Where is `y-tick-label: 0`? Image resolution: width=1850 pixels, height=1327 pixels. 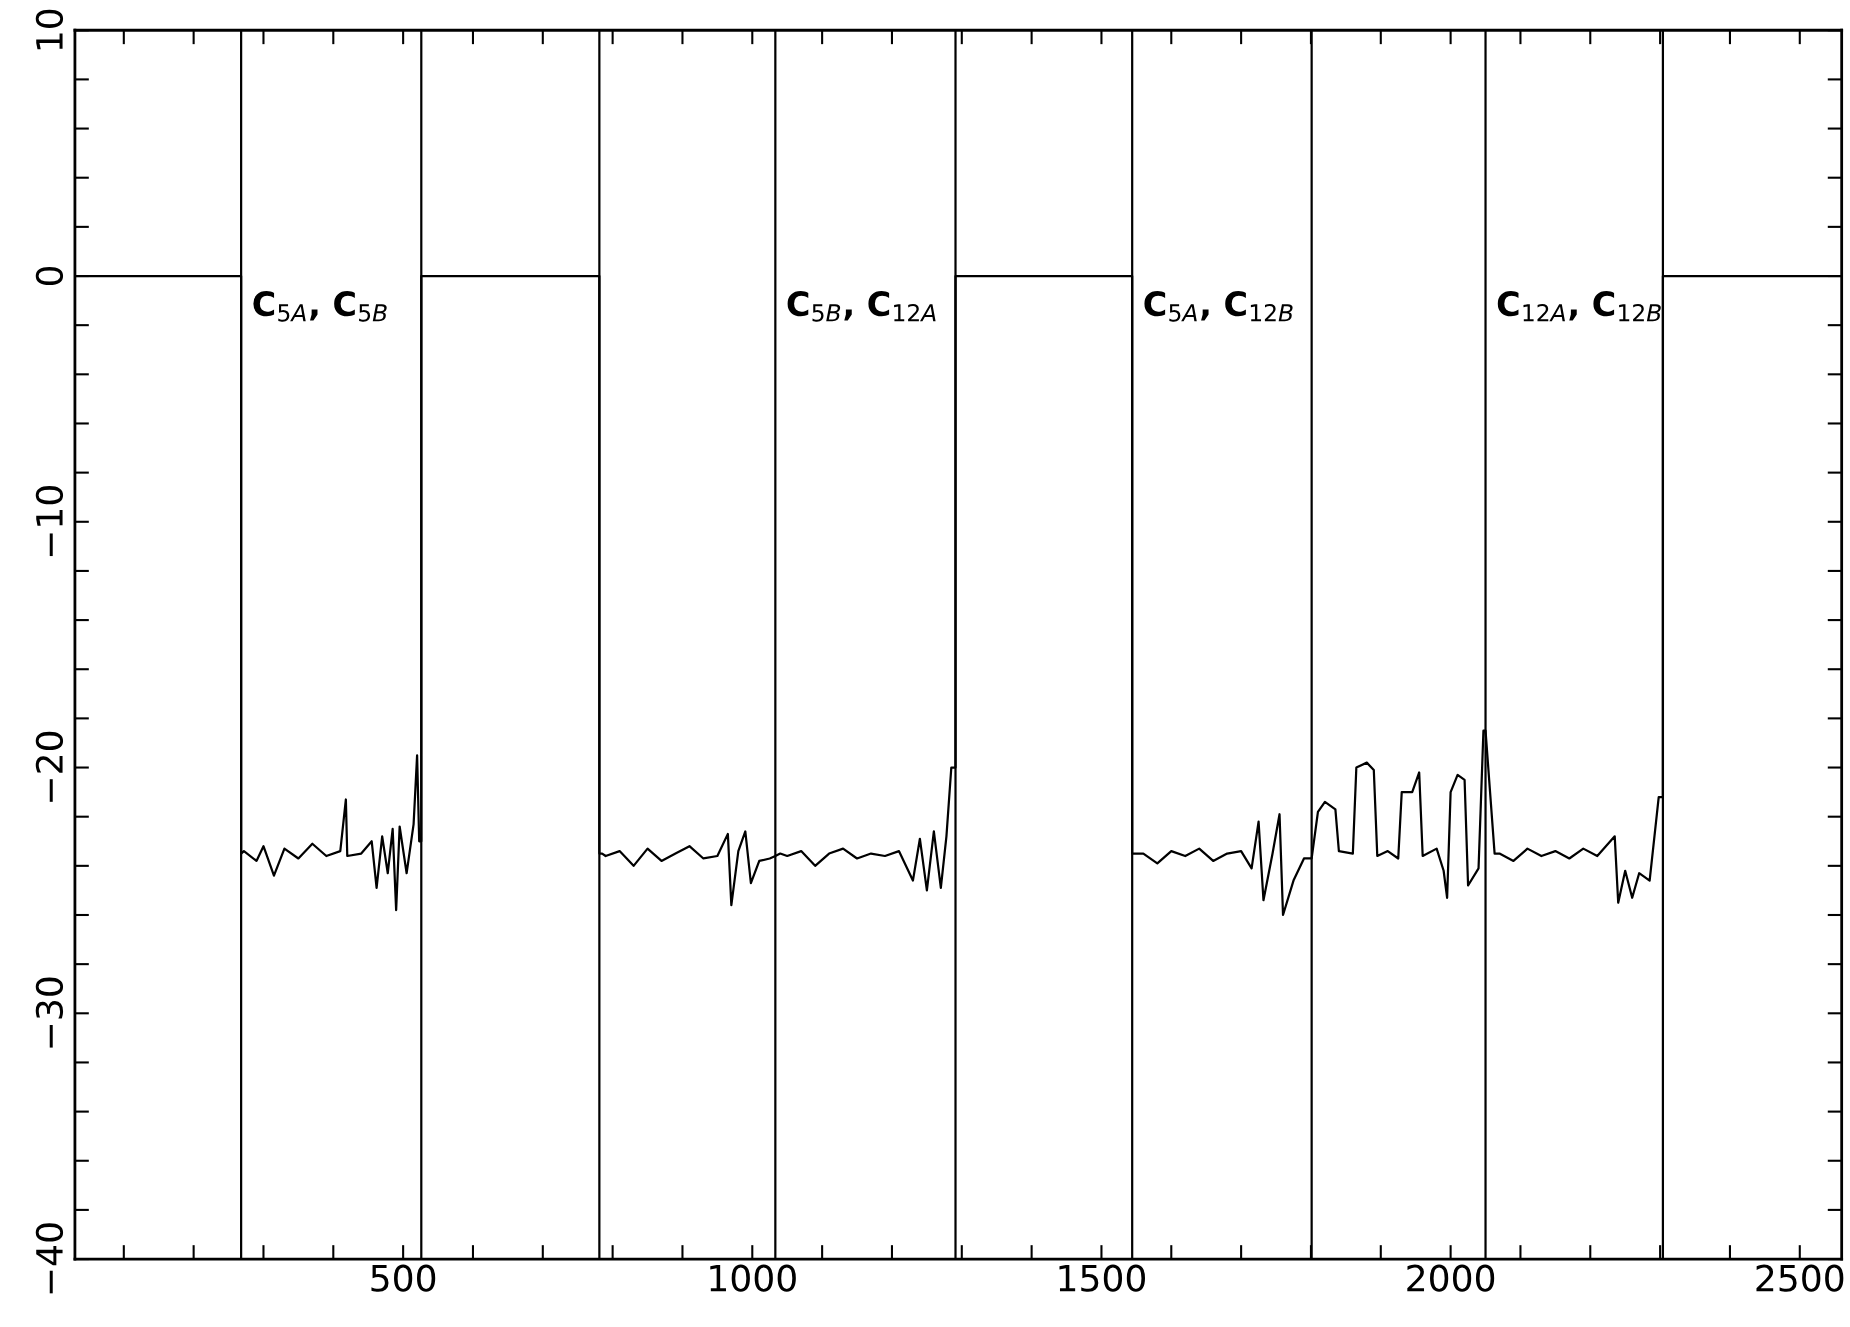
y-tick-label: 0 is located at coordinates (49, 276).